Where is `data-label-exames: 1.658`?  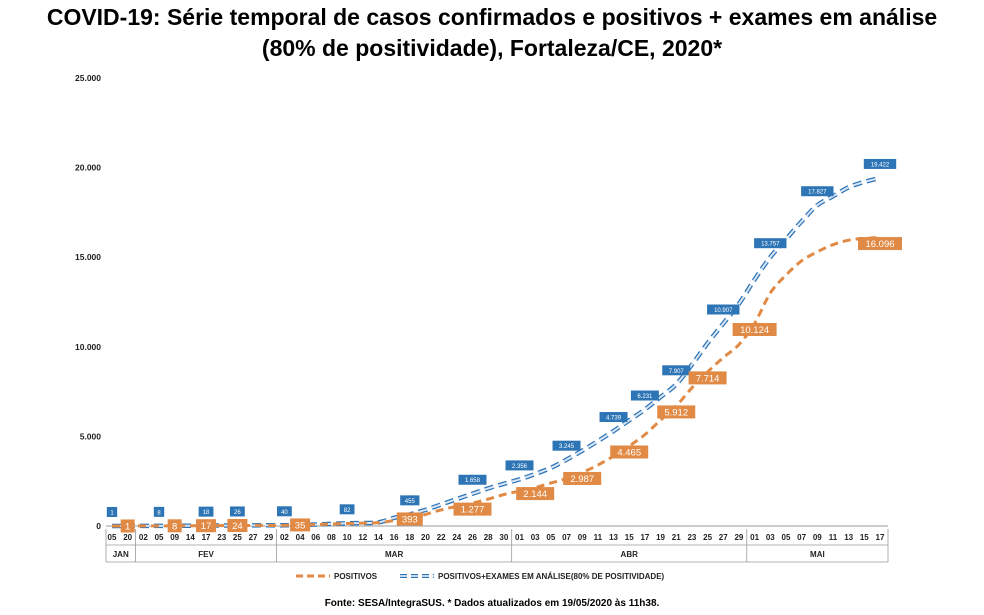
data-label-exames: 1.658 is located at coordinates (473, 481).